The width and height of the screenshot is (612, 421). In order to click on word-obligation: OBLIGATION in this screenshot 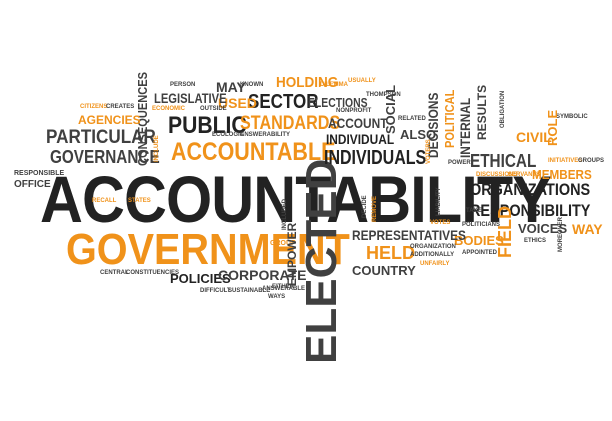, I will do `click(503, 109)`.